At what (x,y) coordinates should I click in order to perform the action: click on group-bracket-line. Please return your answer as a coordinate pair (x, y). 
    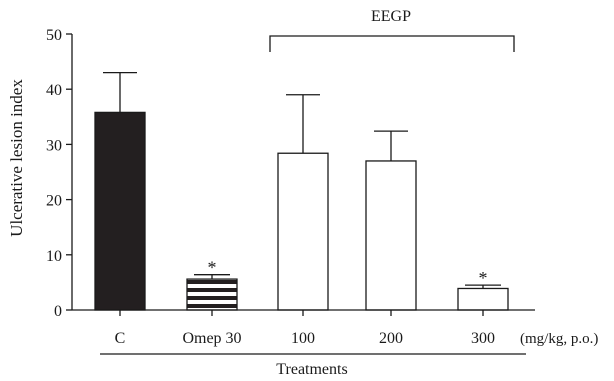
    Looking at the image, I should click on (392, 43).